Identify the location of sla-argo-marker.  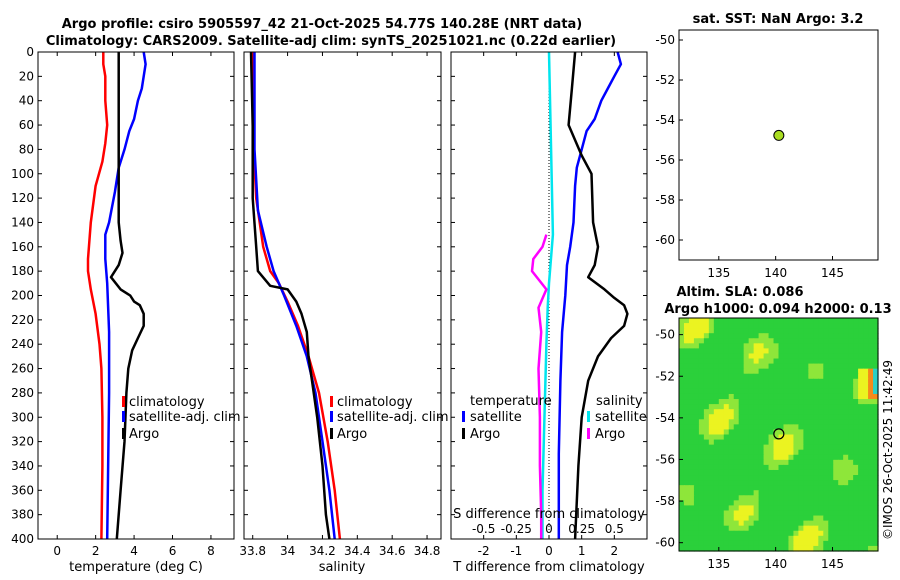
(779, 434).